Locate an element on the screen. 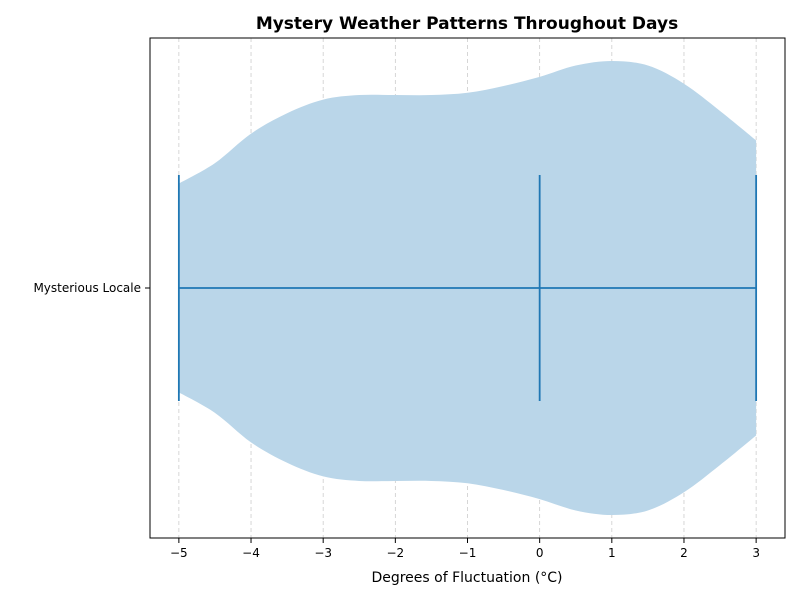  y-tick-label-0: Mysterious Locale is located at coordinates (87, 288).